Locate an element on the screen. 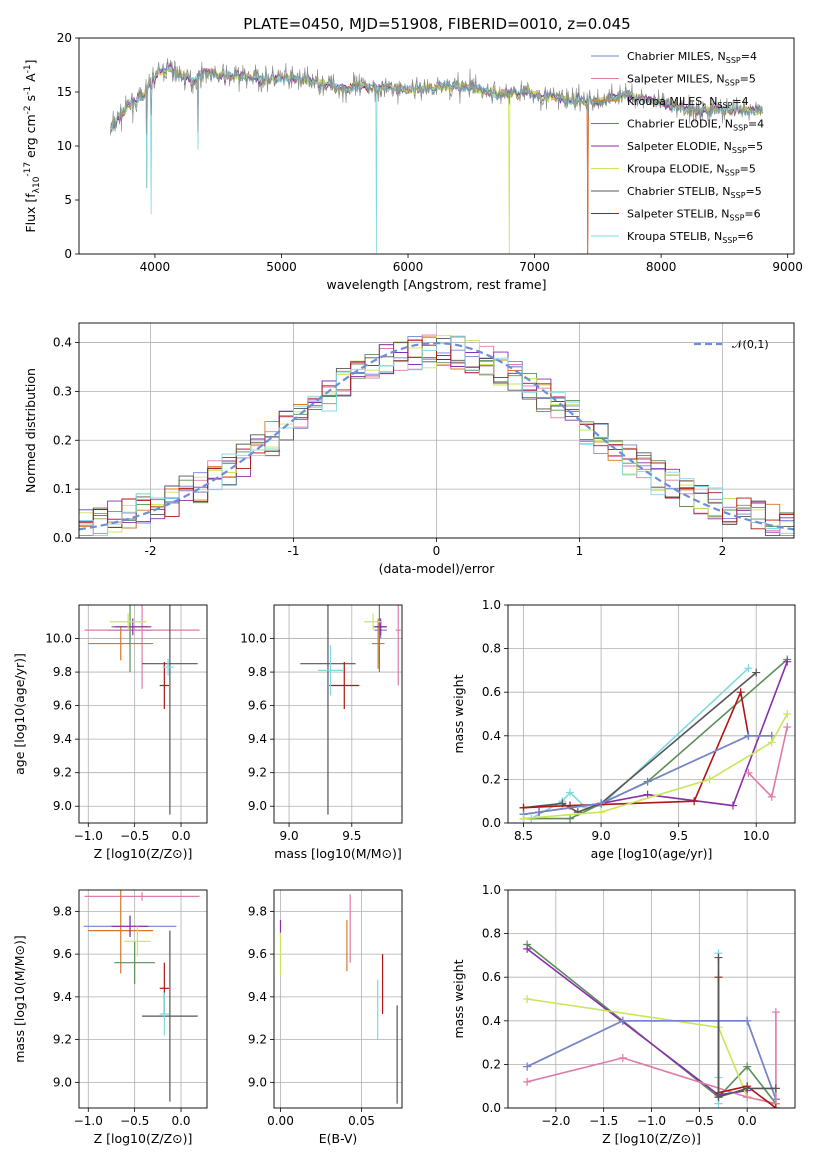 Image resolution: width=819 pixels, height=1170 pixels. weight_vs_Z-y-tick-label: 0.0 is located at coordinates (491, 1108).